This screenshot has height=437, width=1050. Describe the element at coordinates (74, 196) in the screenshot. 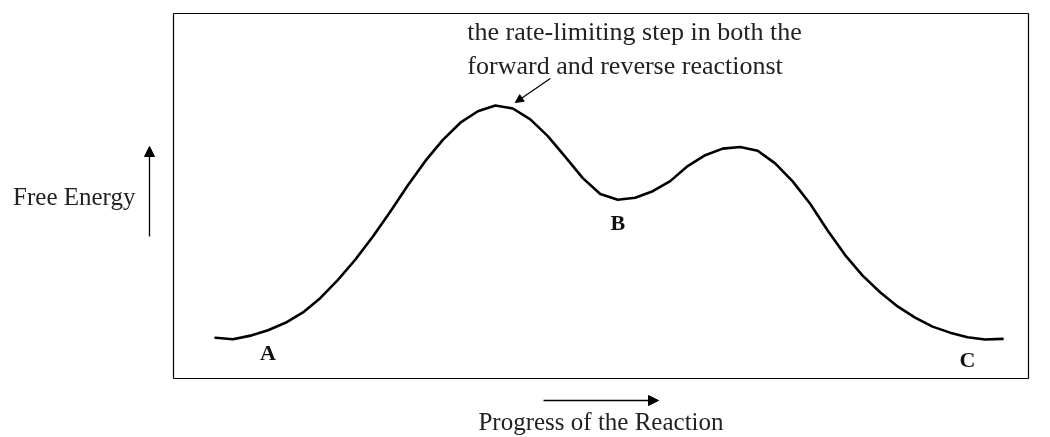

I see `y-axis-title: Free Energy` at that location.